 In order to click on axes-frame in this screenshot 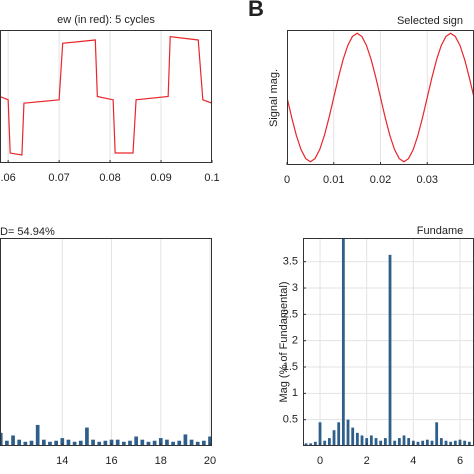, I will do `click(106, 96)`.